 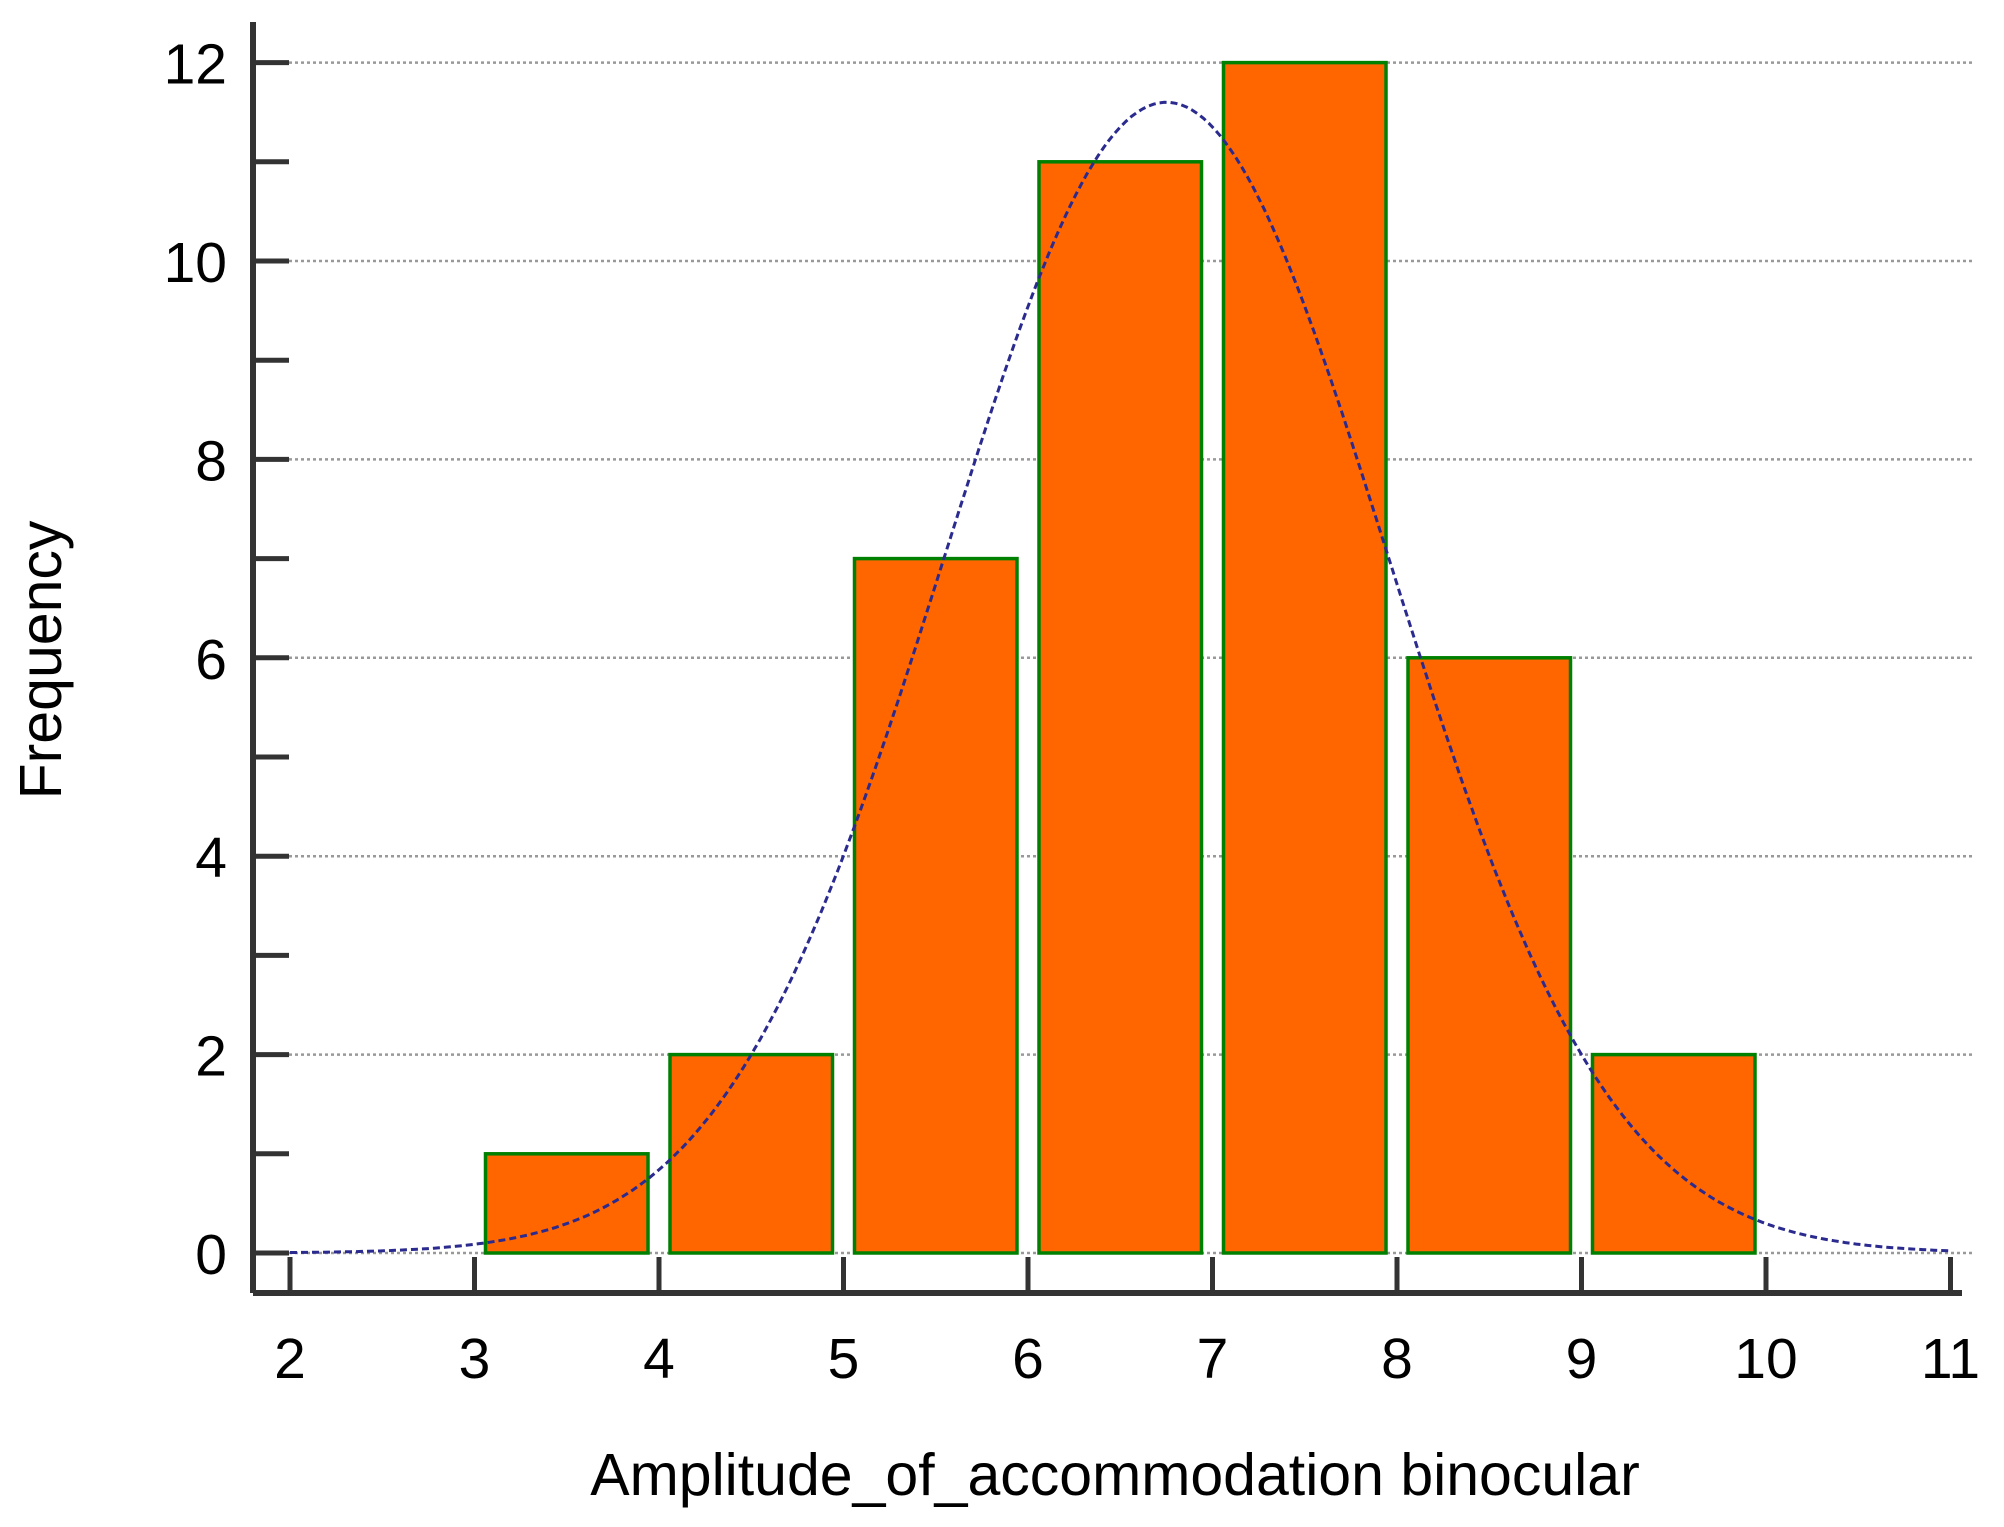 What do you see at coordinates (195, 263) in the screenshot?
I see `y-tick-label: 10` at bounding box center [195, 263].